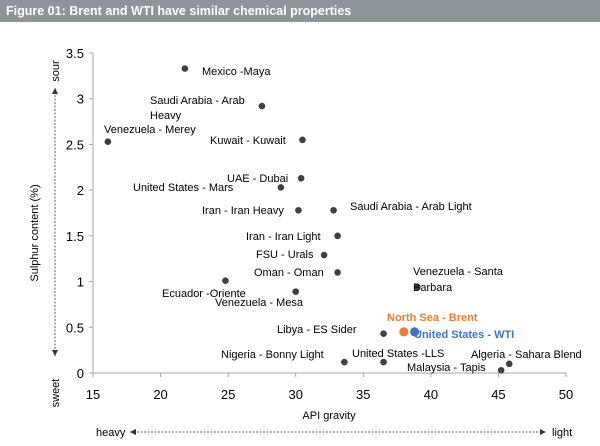  Describe the element at coordinates (398, 354) in the screenshot. I see `point-label-united-states-lls: United States -LLS` at that location.